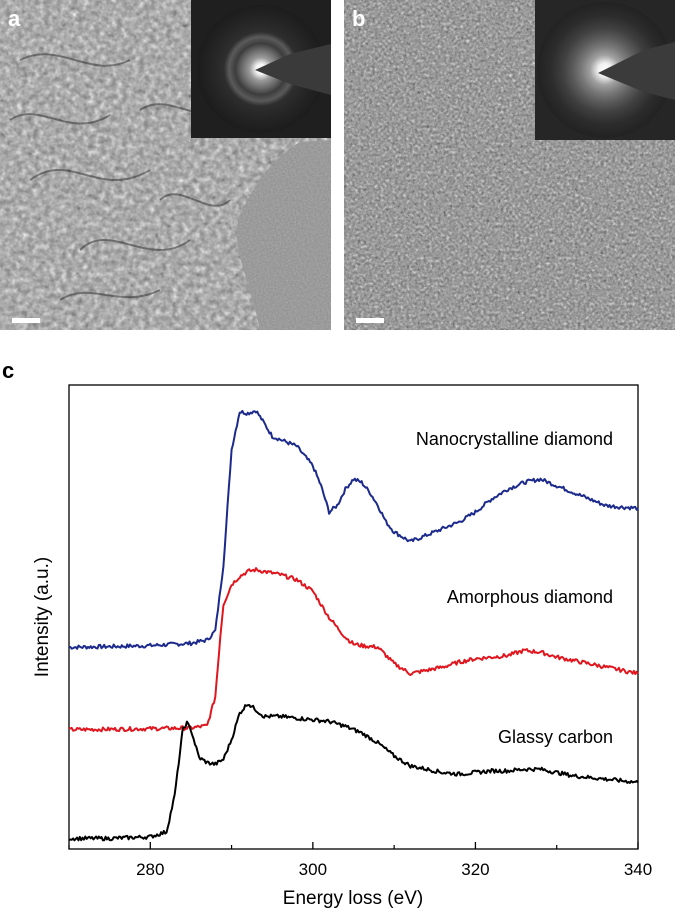 This screenshot has width=675, height=910. What do you see at coordinates (42, 617) in the screenshot?
I see `y-axis-label: Intensity (a.u.)` at bounding box center [42, 617].